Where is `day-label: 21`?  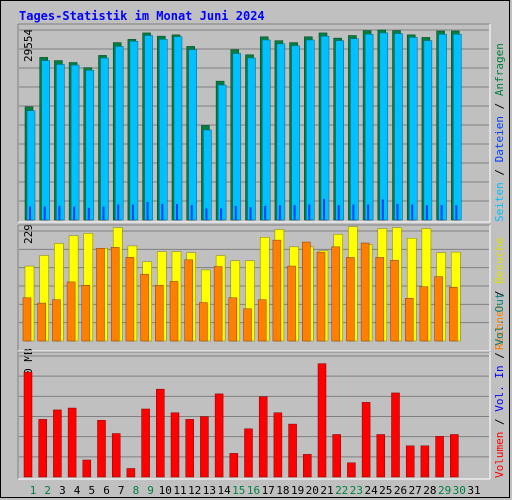 day-label: 21 is located at coordinates (326, 490).